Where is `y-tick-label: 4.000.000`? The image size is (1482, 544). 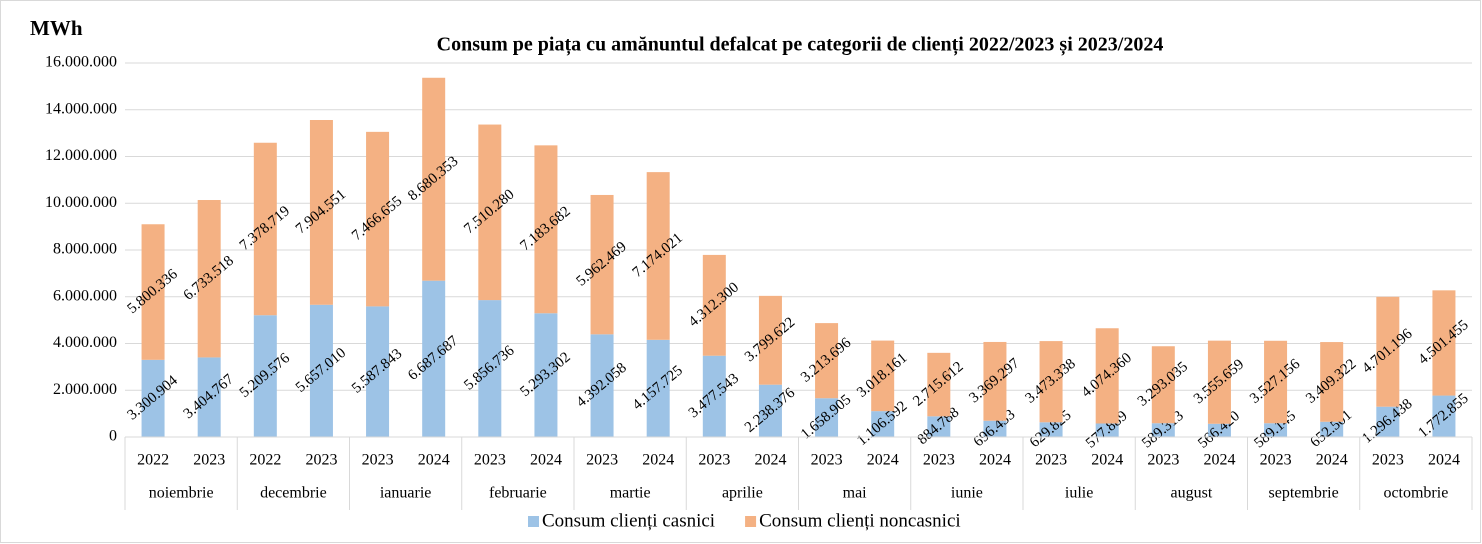 y-tick-label: 4.000.000 is located at coordinates (85, 342).